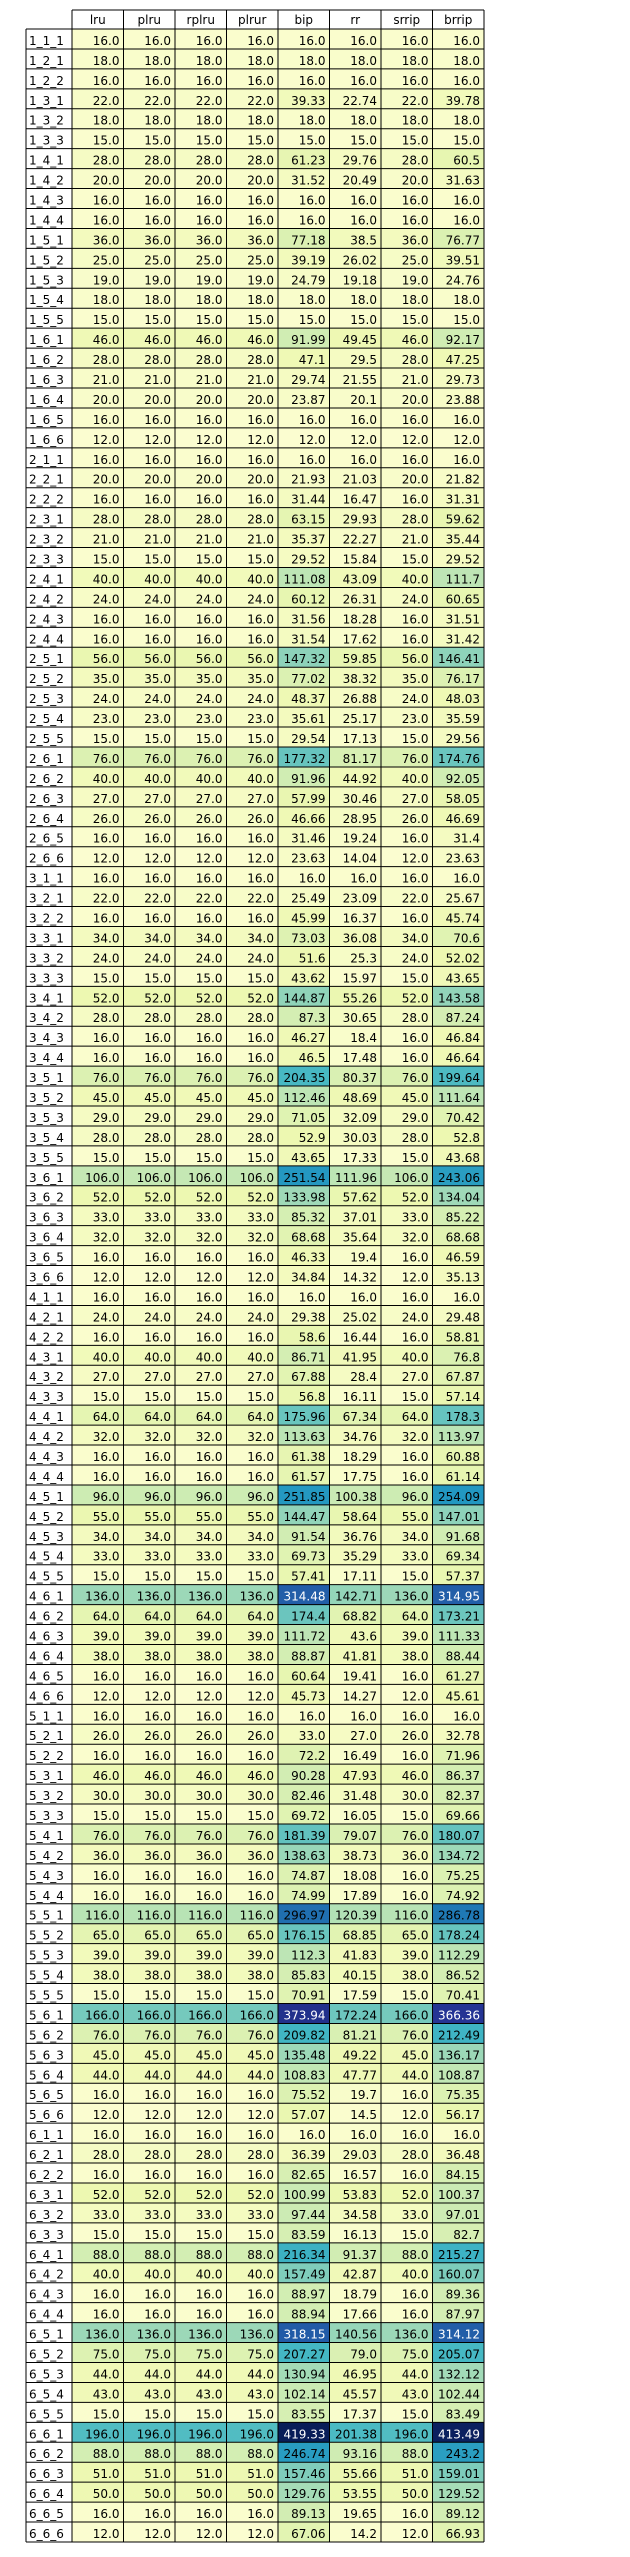  Describe the element at coordinates (415, 1557) in the screenshot. I see `cell-value: 33.0` at that location.